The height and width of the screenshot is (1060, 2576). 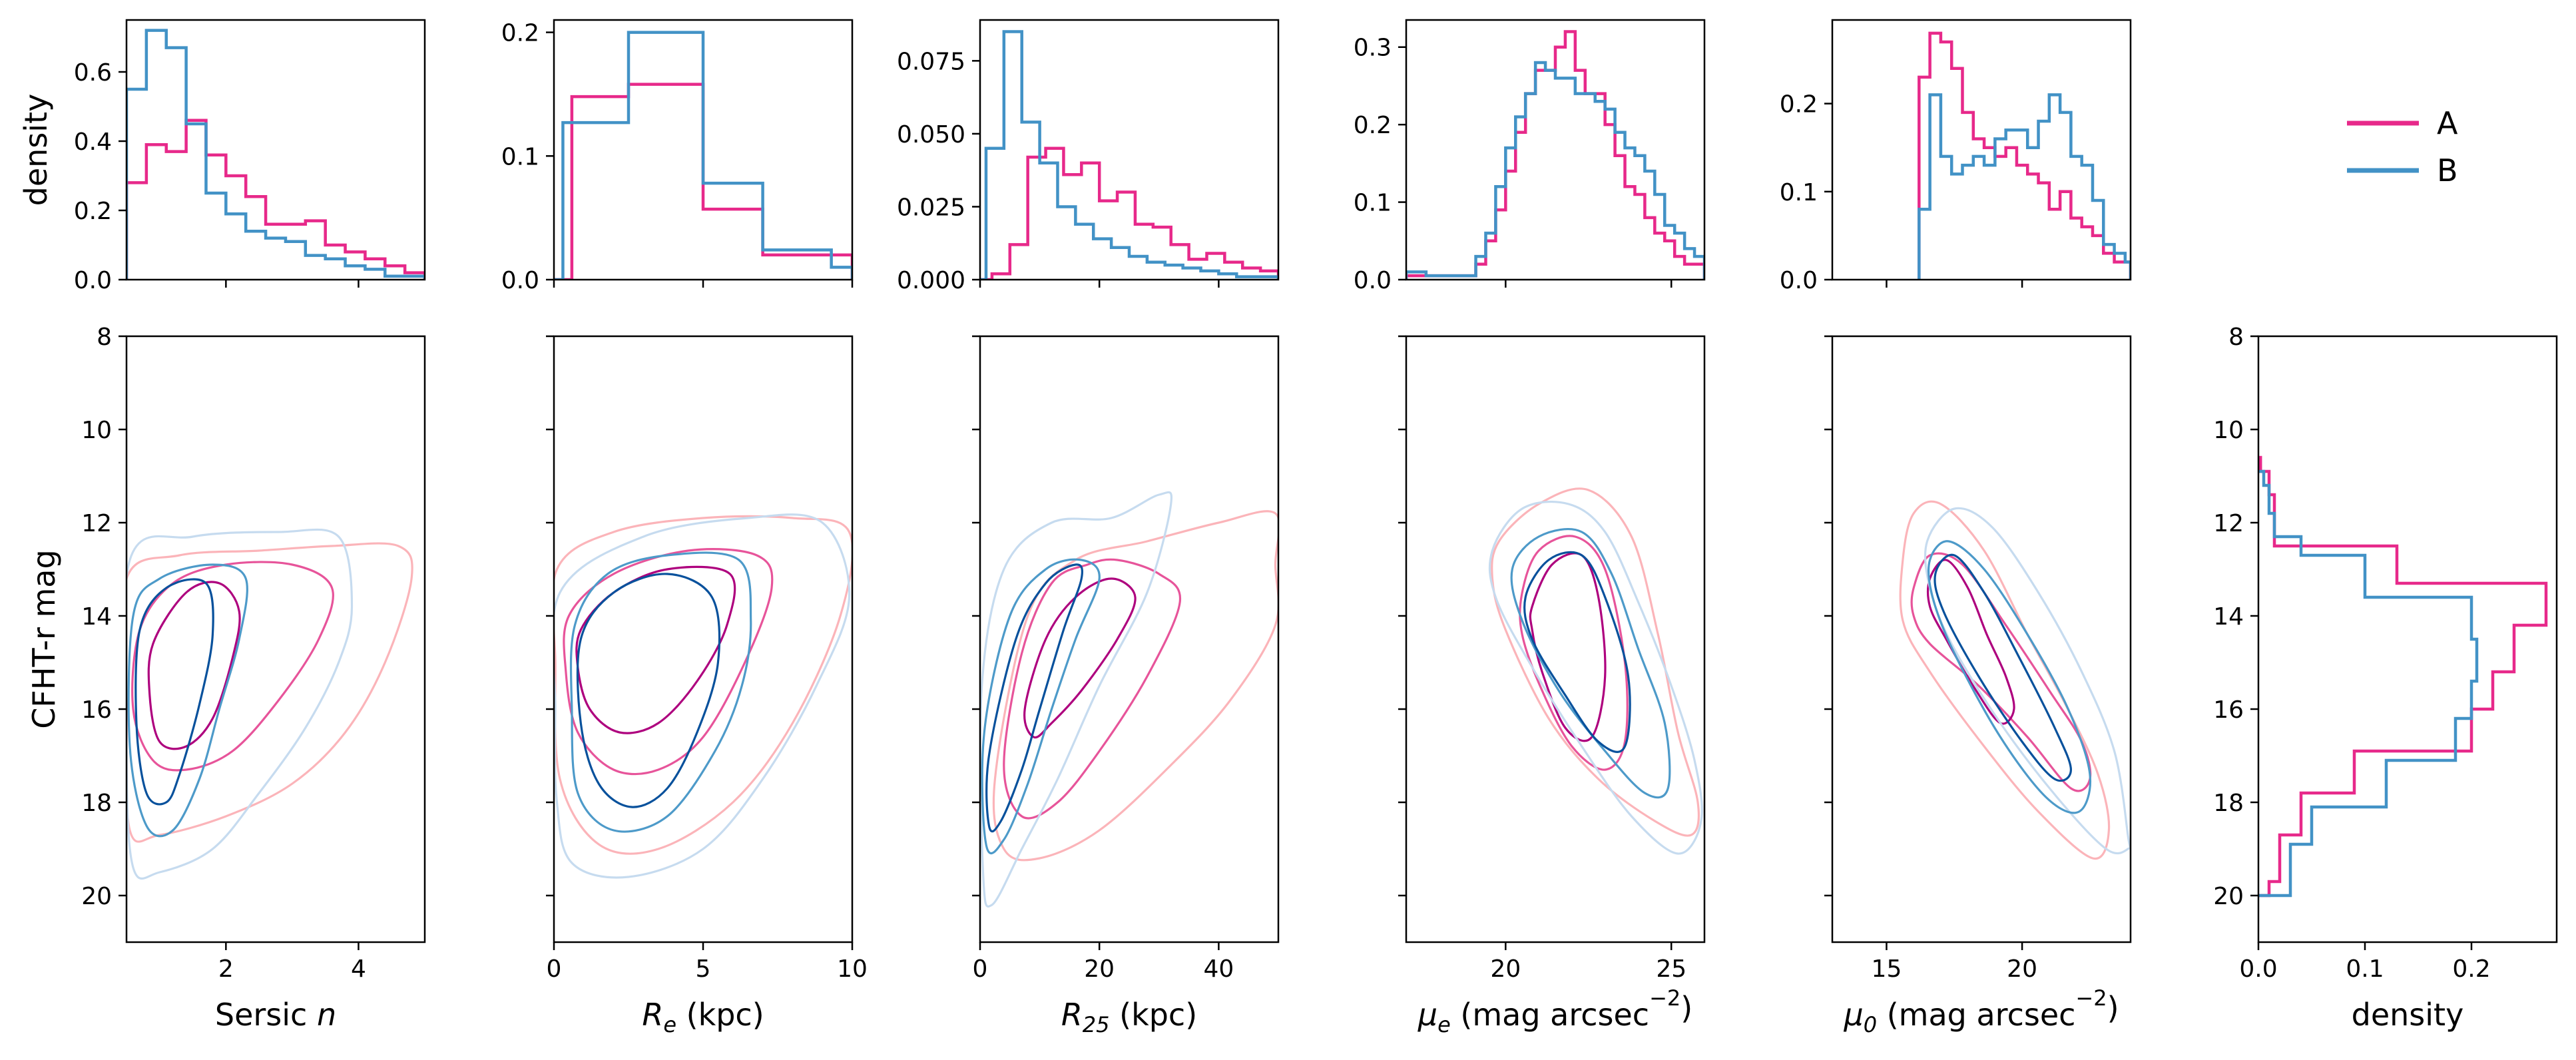 I want to click on y-tick-label: 16, so click(x=96, y=710).